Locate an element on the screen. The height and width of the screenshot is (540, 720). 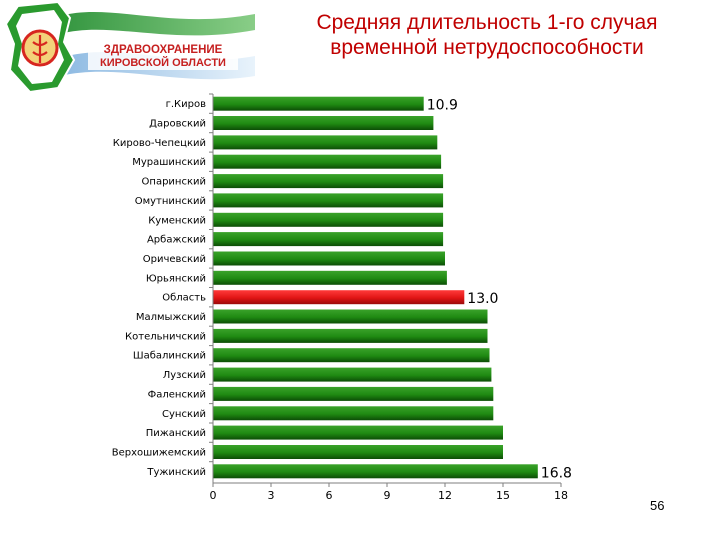
x-tick-label: 12 is located at coordinates (445, 495).